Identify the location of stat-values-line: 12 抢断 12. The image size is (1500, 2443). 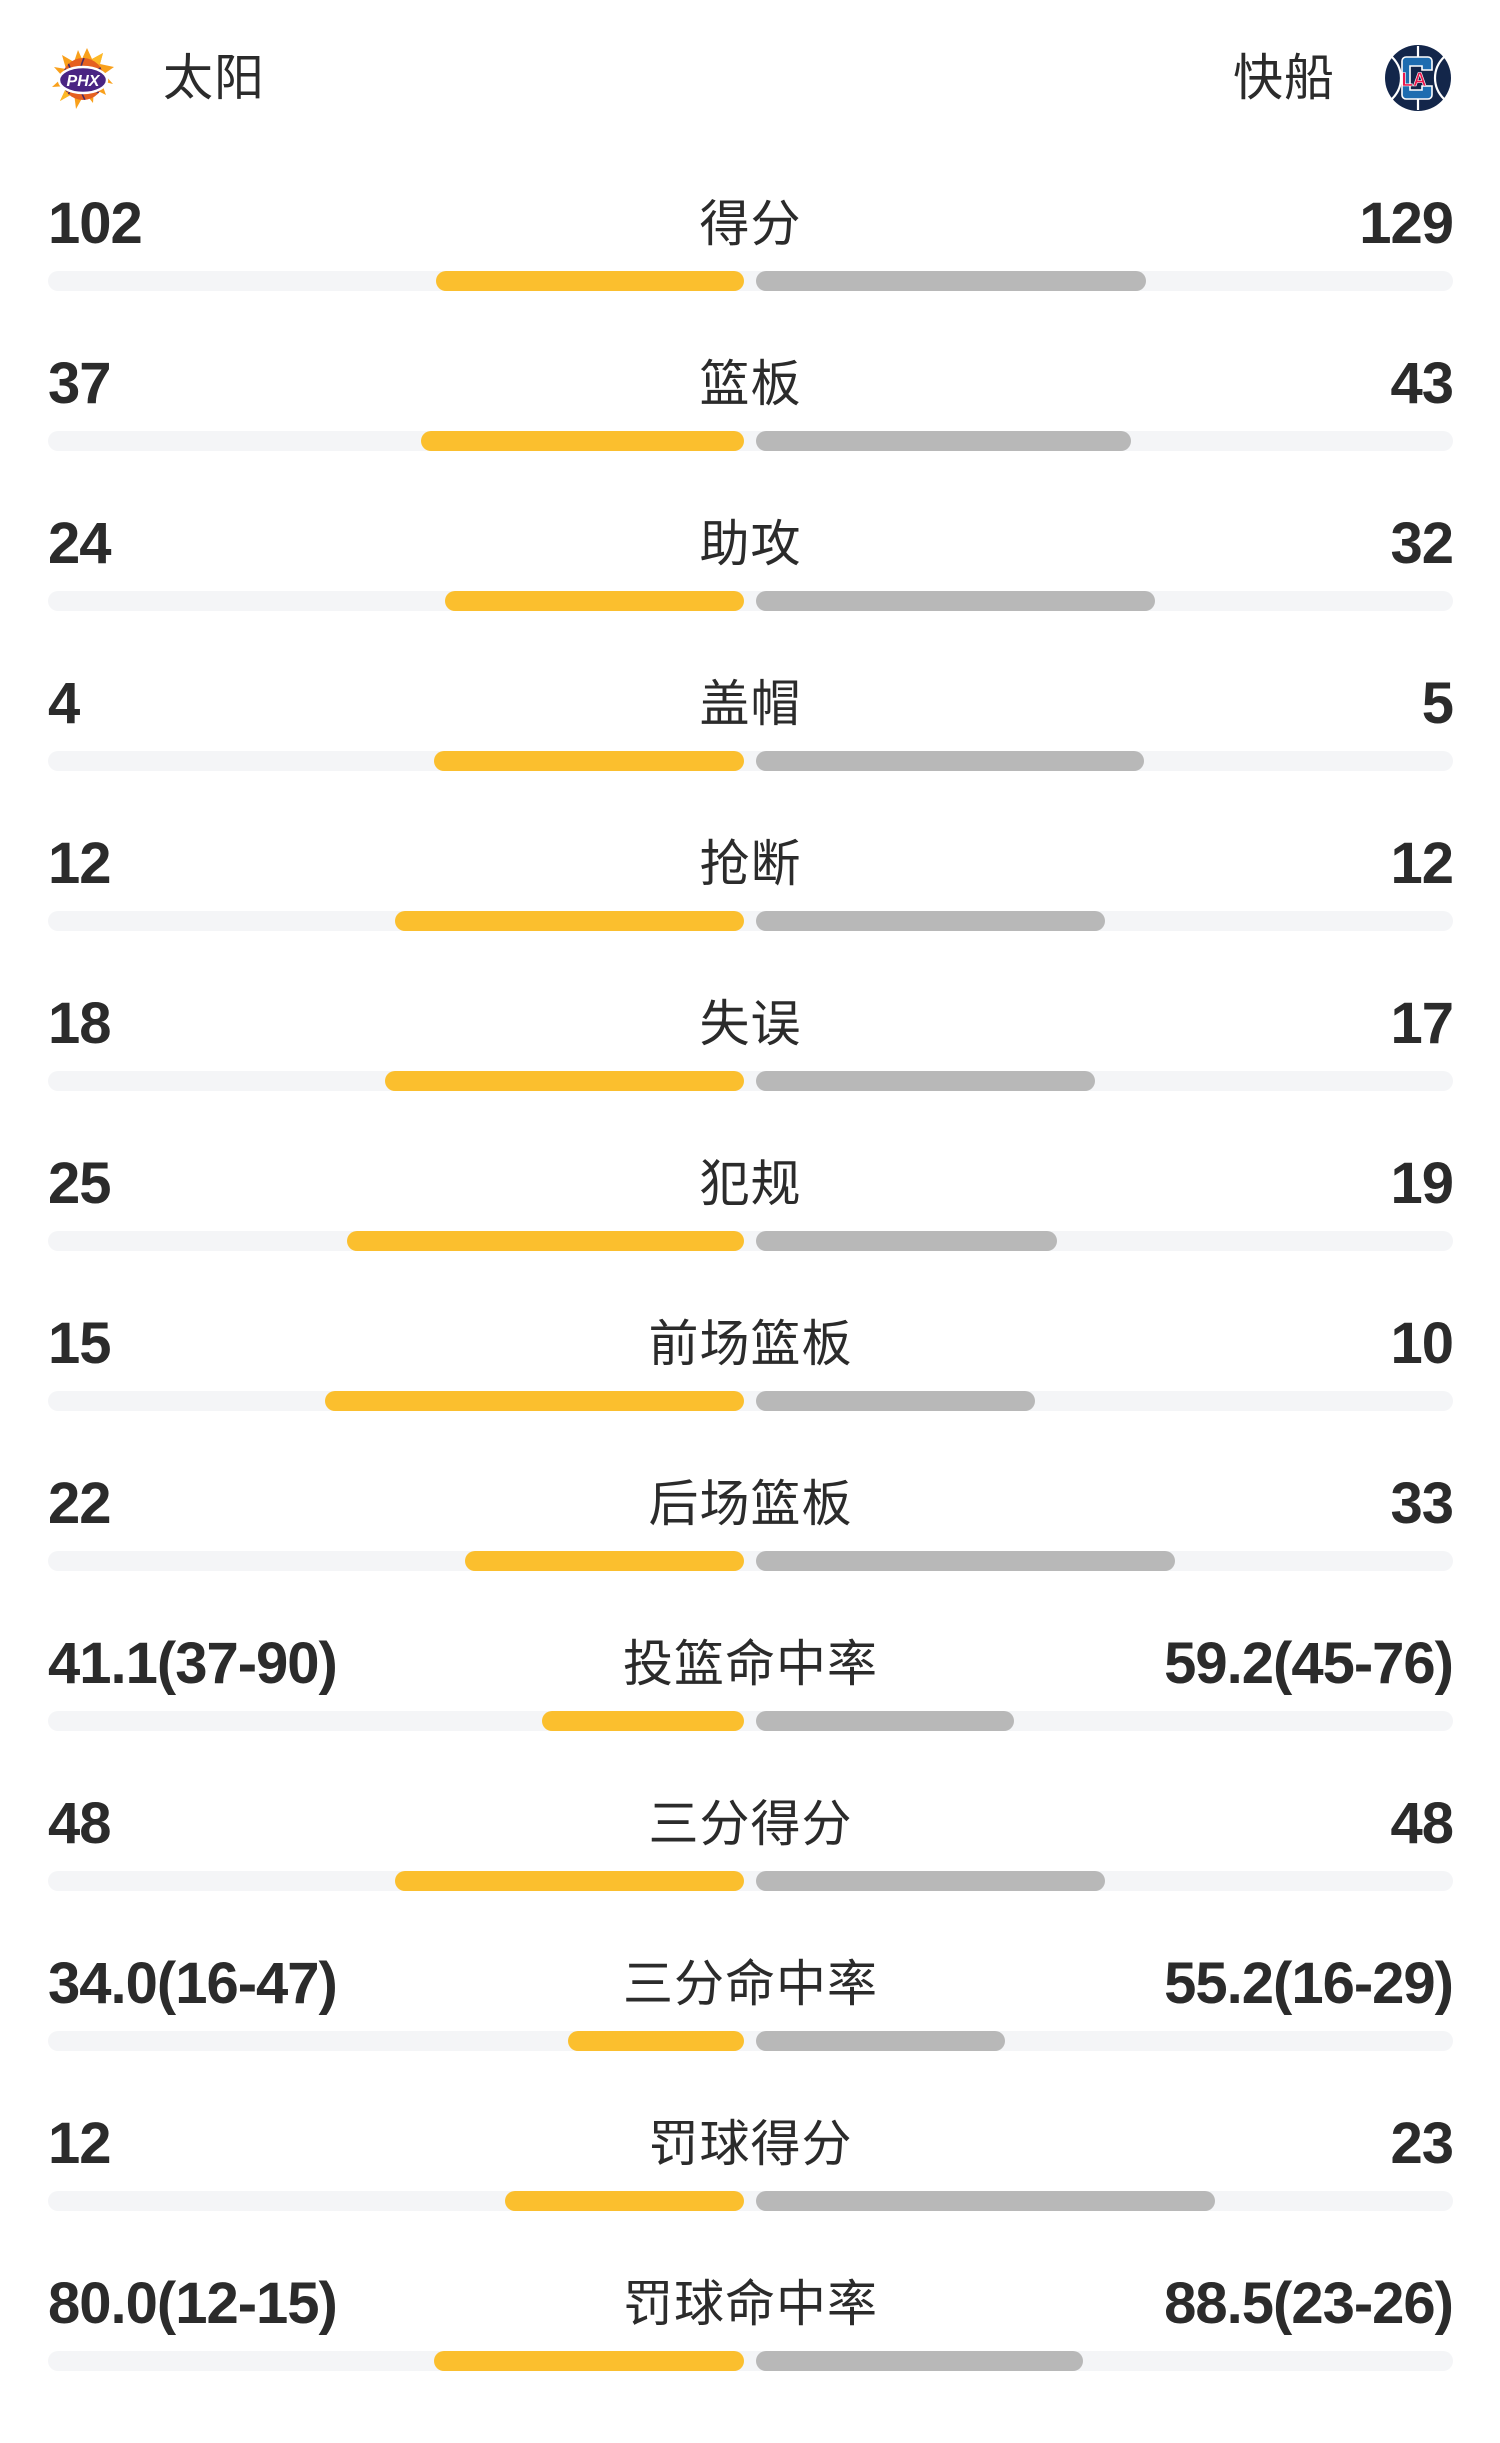
(751, 863).